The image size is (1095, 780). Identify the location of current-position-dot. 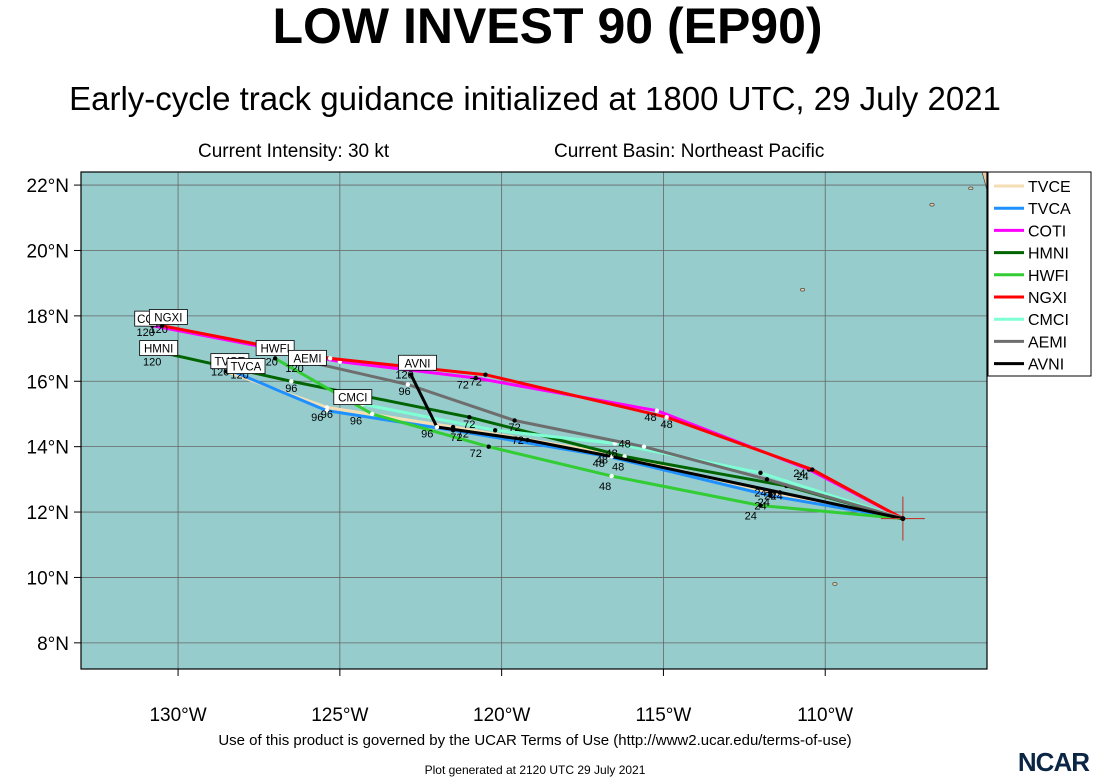
(903, 519).